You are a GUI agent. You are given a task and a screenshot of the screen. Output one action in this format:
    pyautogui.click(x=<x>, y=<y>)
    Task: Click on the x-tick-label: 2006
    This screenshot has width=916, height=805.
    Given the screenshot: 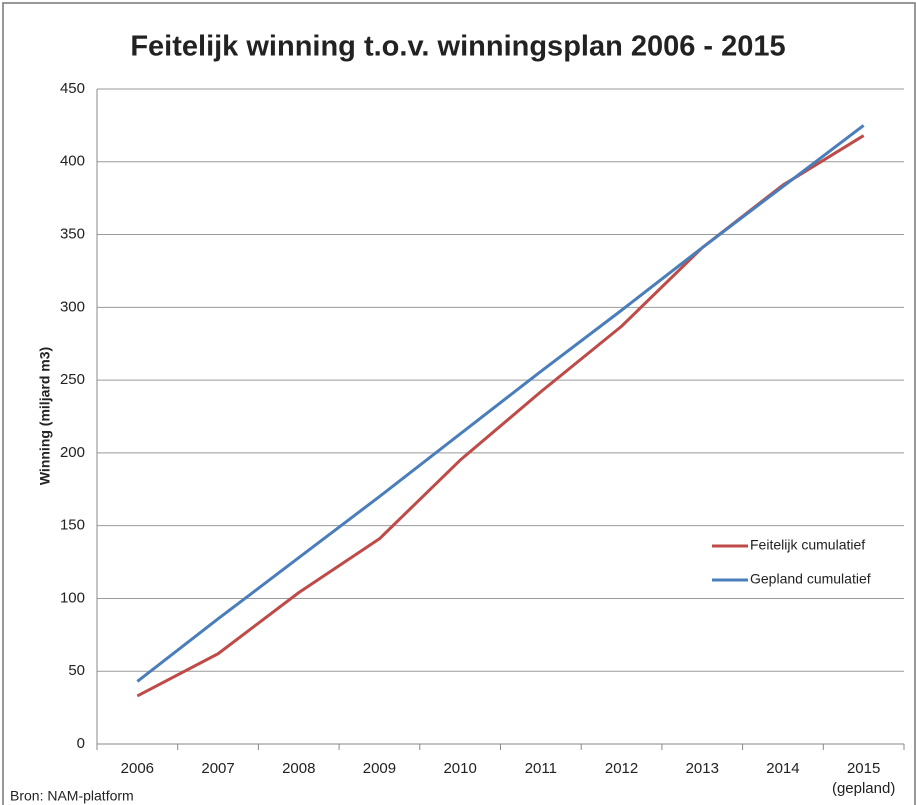 What is the action you would take?
    pyautogui.click(x=137, y=768)
    